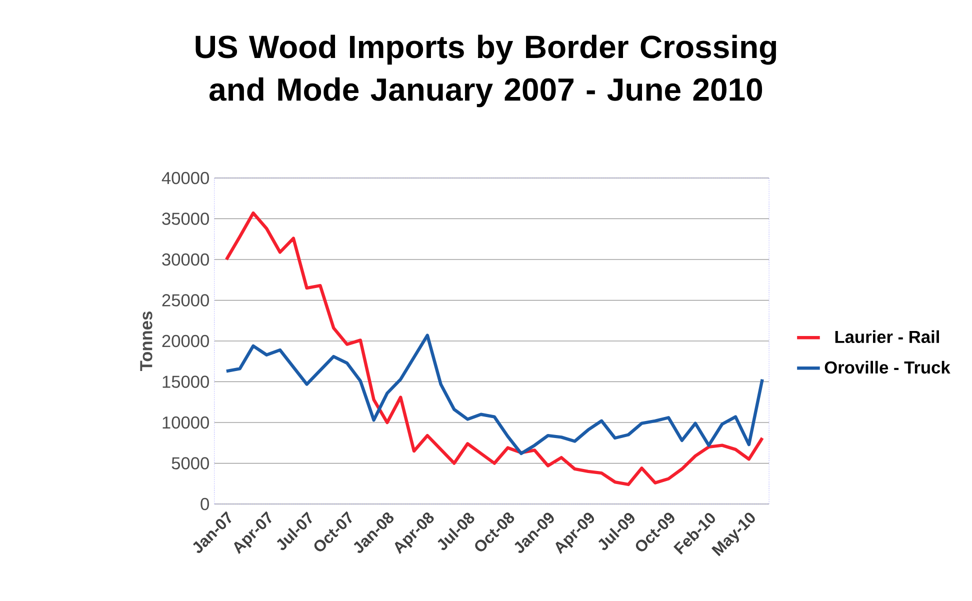 The height and width of the screenshot is (601, 972). I want to click on legend-label: Oroville - Truck, so click(887, 367).